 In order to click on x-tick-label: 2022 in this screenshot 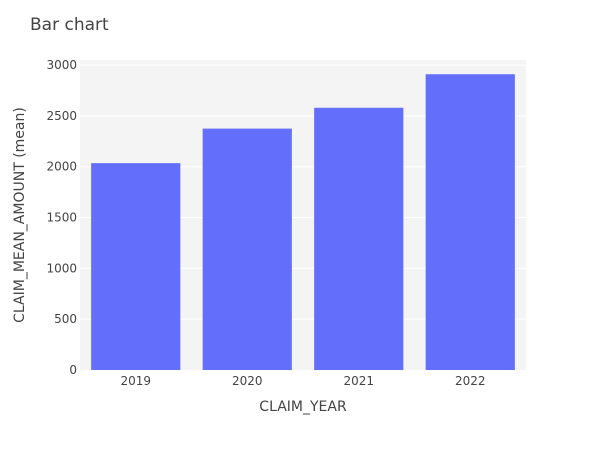, I will do `click(470, 381)`.